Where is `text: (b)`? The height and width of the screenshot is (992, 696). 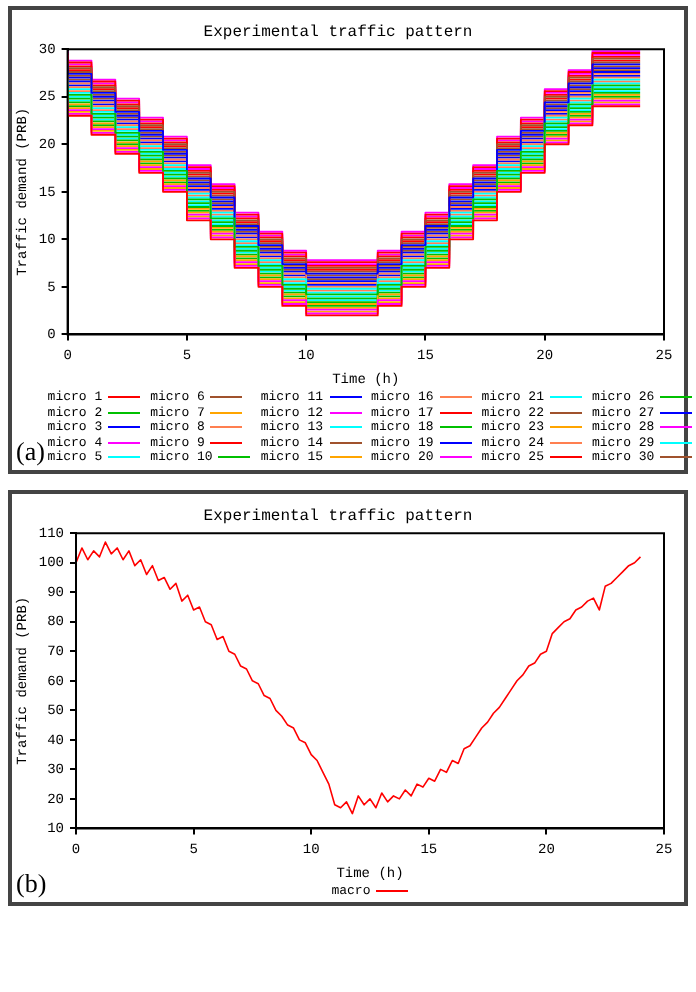 text: (b) is located at coordinates (31, 884).